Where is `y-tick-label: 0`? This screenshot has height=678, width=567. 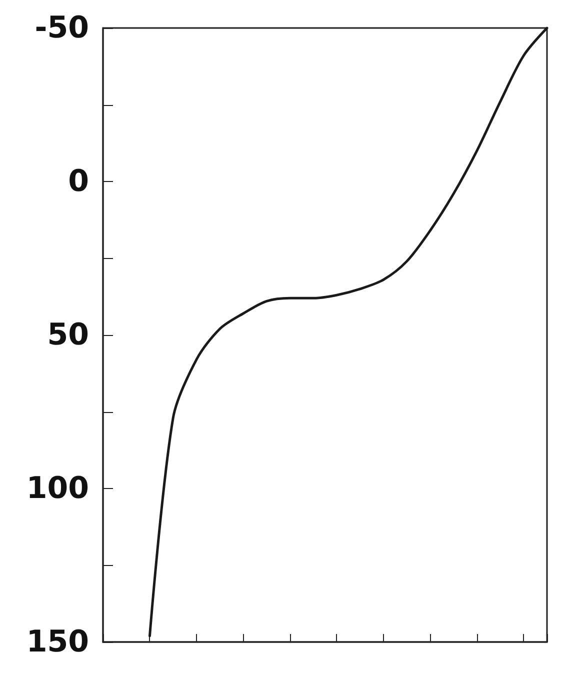 y-tick-label: 0 is located at coordinates (78, 181).